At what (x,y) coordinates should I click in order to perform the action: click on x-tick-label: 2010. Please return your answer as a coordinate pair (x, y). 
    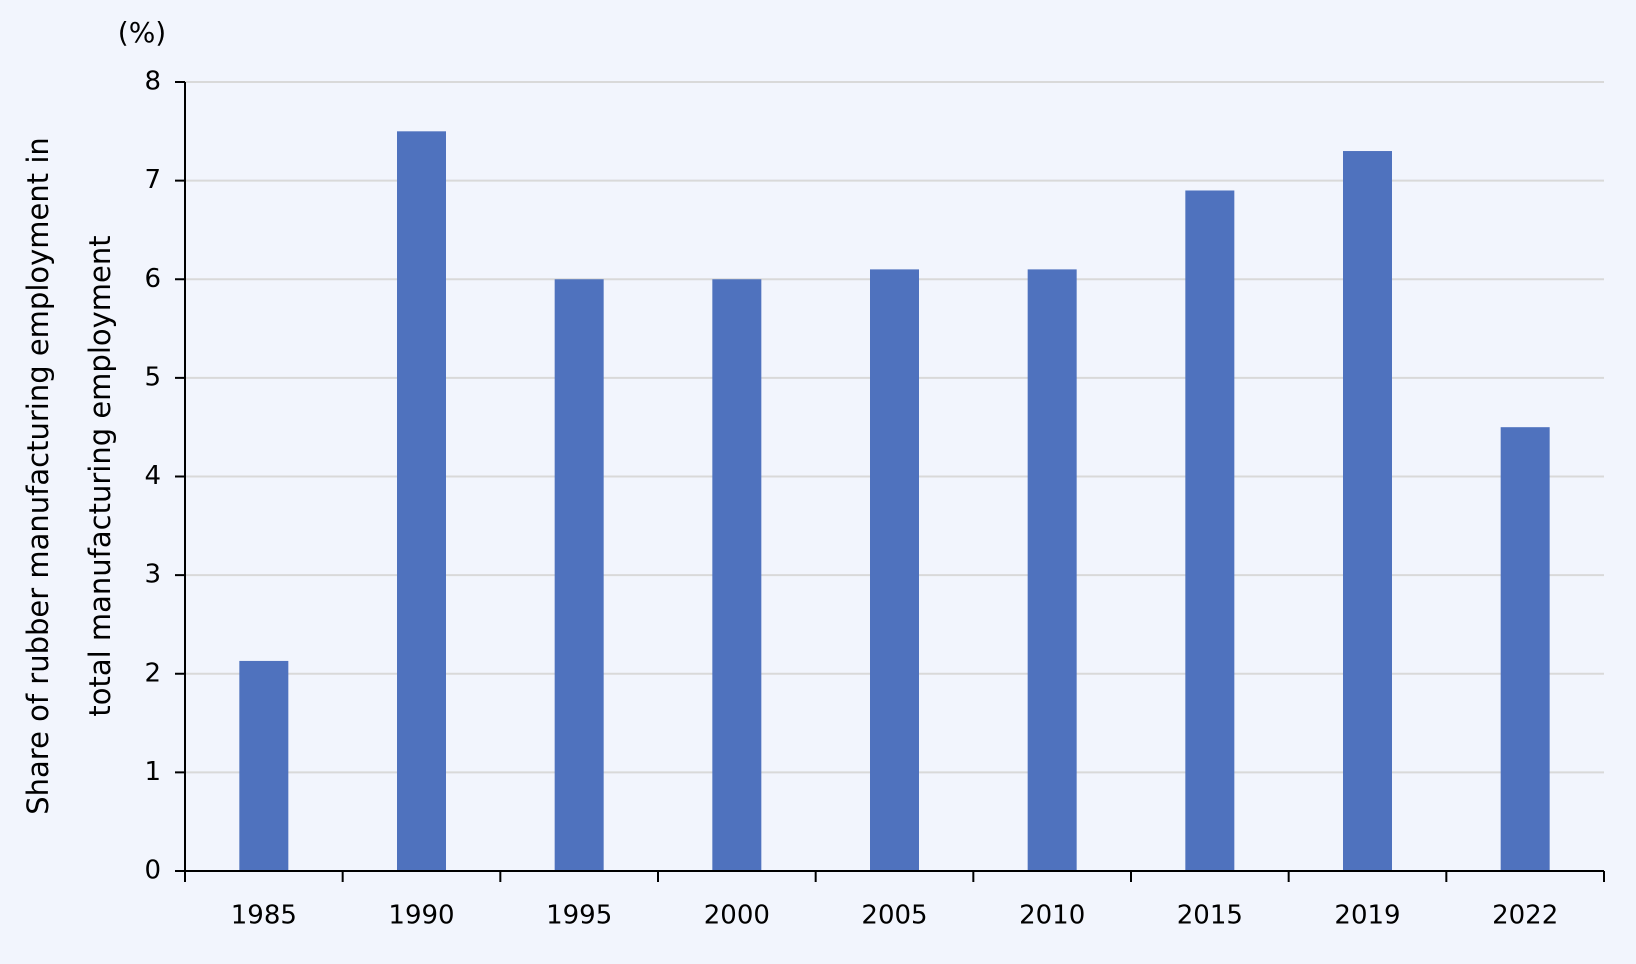
    Looking at the image, I should click on (1052, 916).